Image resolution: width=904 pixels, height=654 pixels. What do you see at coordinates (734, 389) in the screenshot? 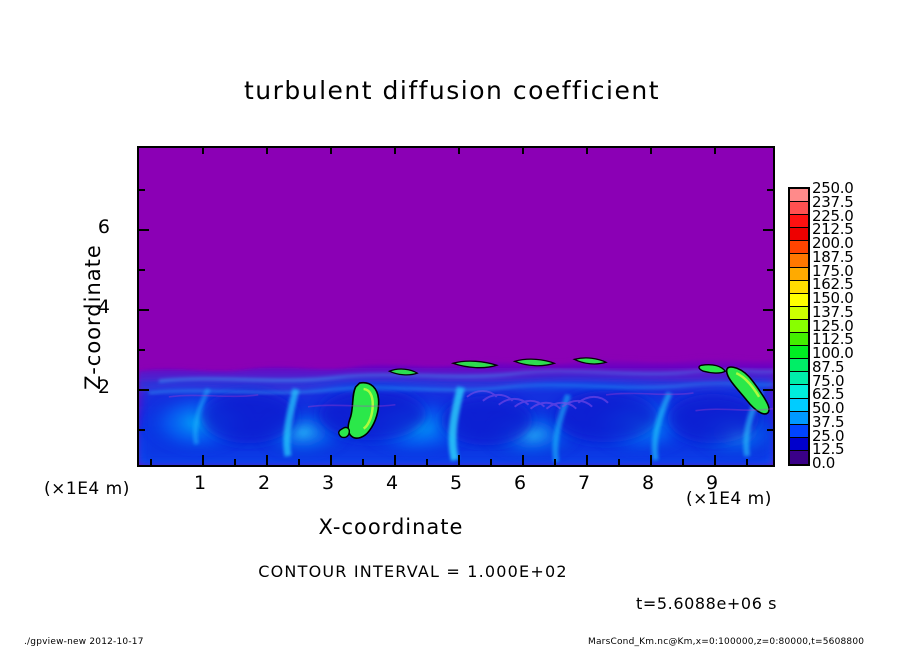
I see `contour-blob-right` at bounding box center [734, 389].